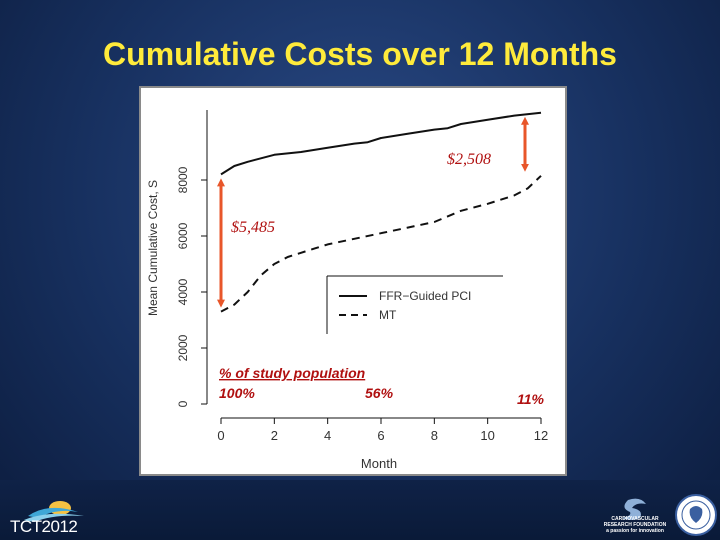  I want to click on society-seal-icon, so click(696, 515).